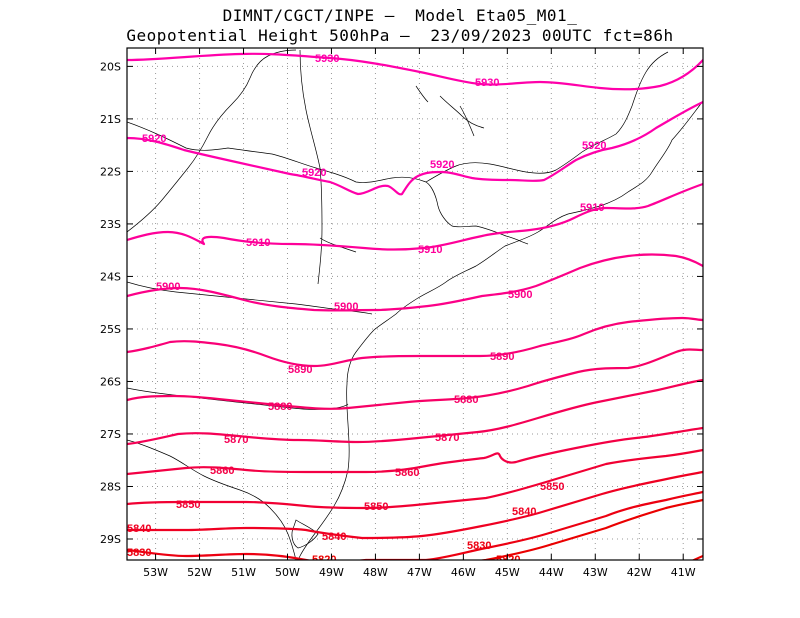  What do you see at coordinates (419, 572) in the screenshot?
I see `lon-tick-label: 47W` at bounding box center [419, 572].